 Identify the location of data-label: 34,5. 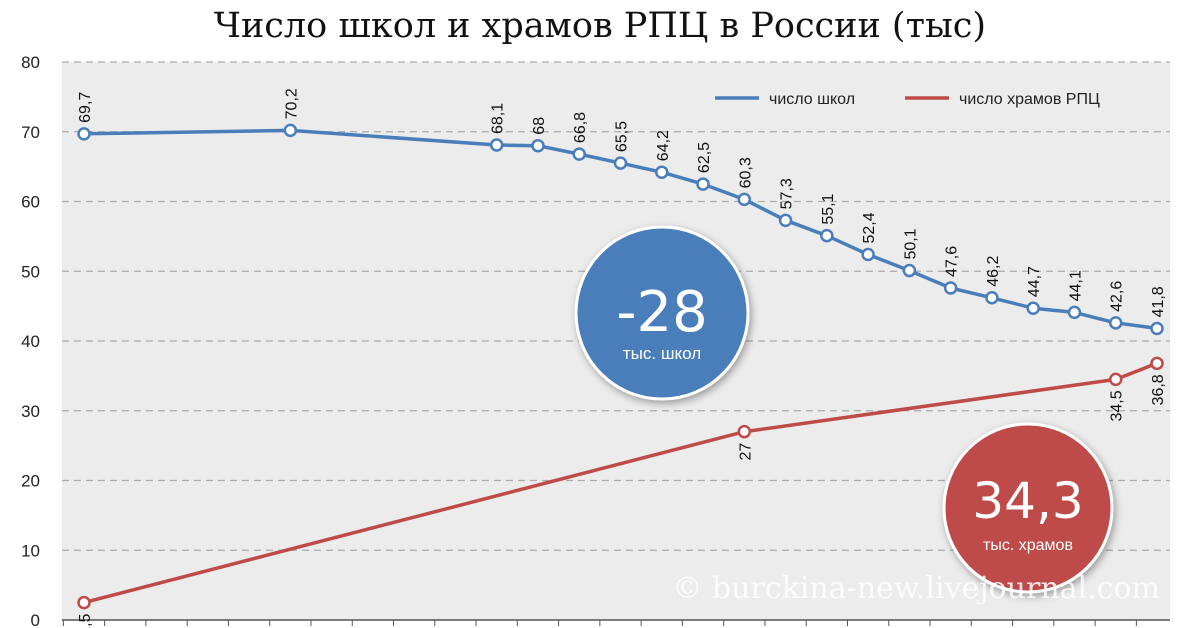
(1117, 405).